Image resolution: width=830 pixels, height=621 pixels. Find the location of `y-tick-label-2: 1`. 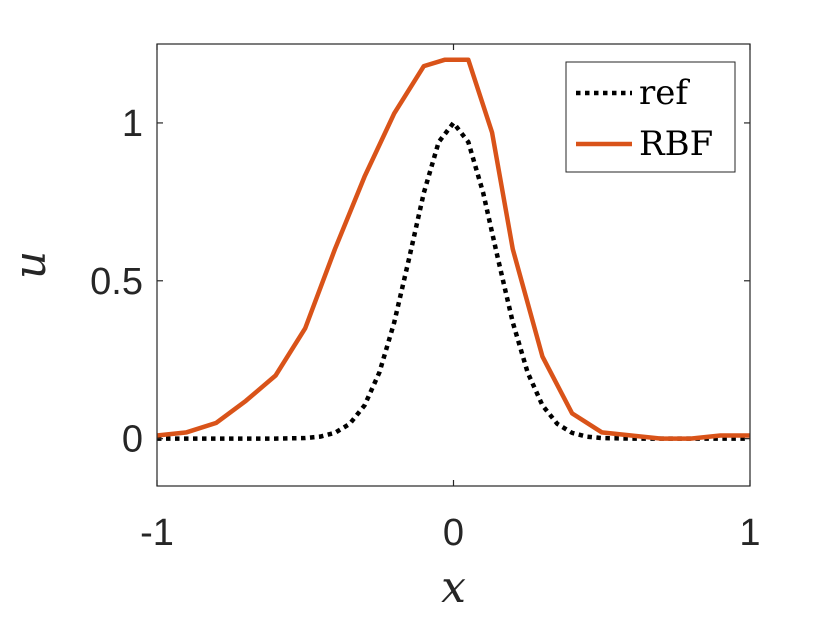

y-tick-label-2: 1 is located at coordinates (132, 124).